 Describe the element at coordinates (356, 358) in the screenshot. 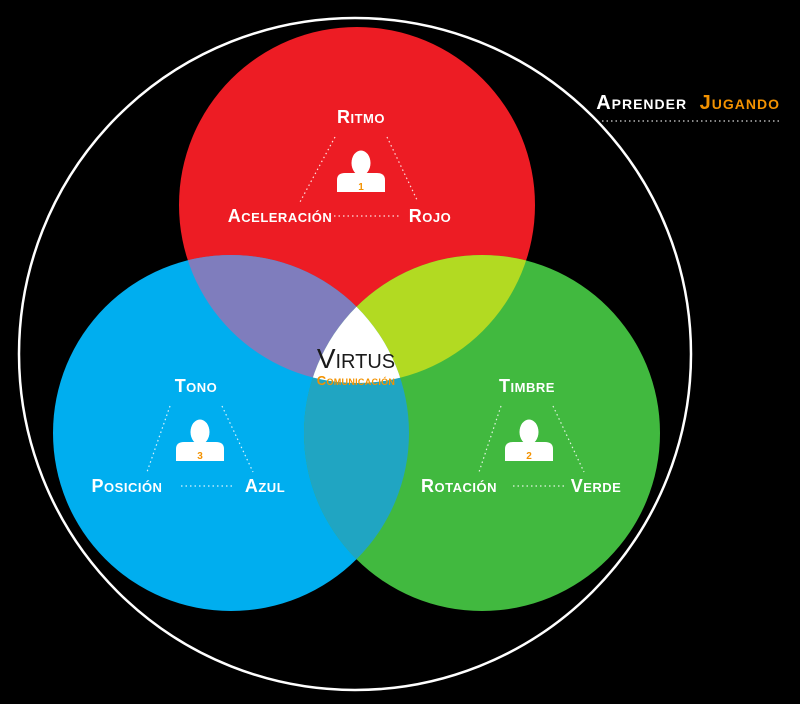

I see `center-title: Virtus` at that location.